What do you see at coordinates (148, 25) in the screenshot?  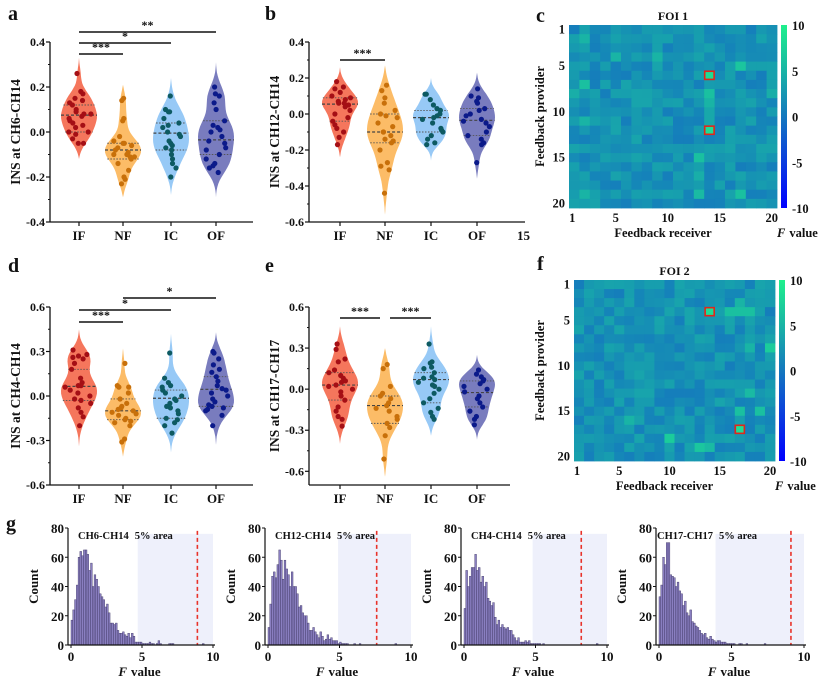 I see `significance-label: **` at bounding box center [148, 25].